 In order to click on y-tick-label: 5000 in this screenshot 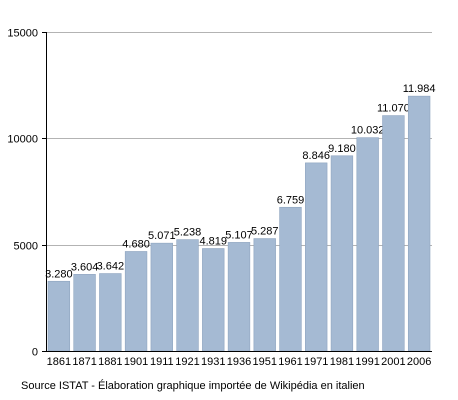, I will do `click(26, 247)`.